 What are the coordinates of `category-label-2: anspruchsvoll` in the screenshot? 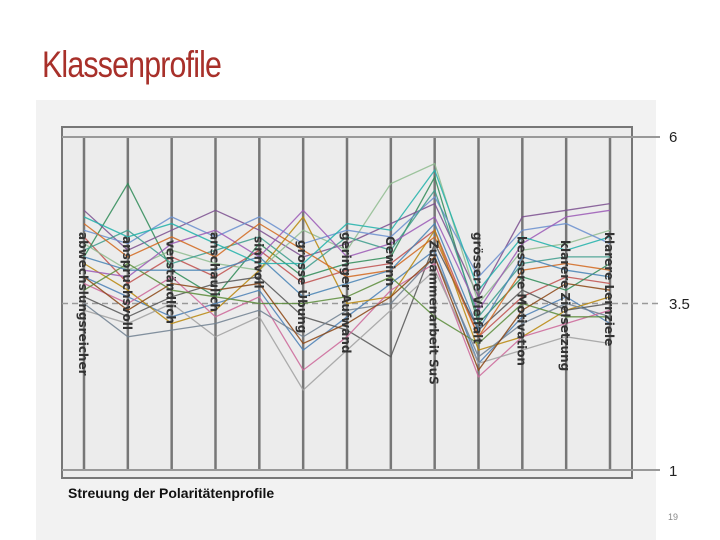 It's located at (127, 283).